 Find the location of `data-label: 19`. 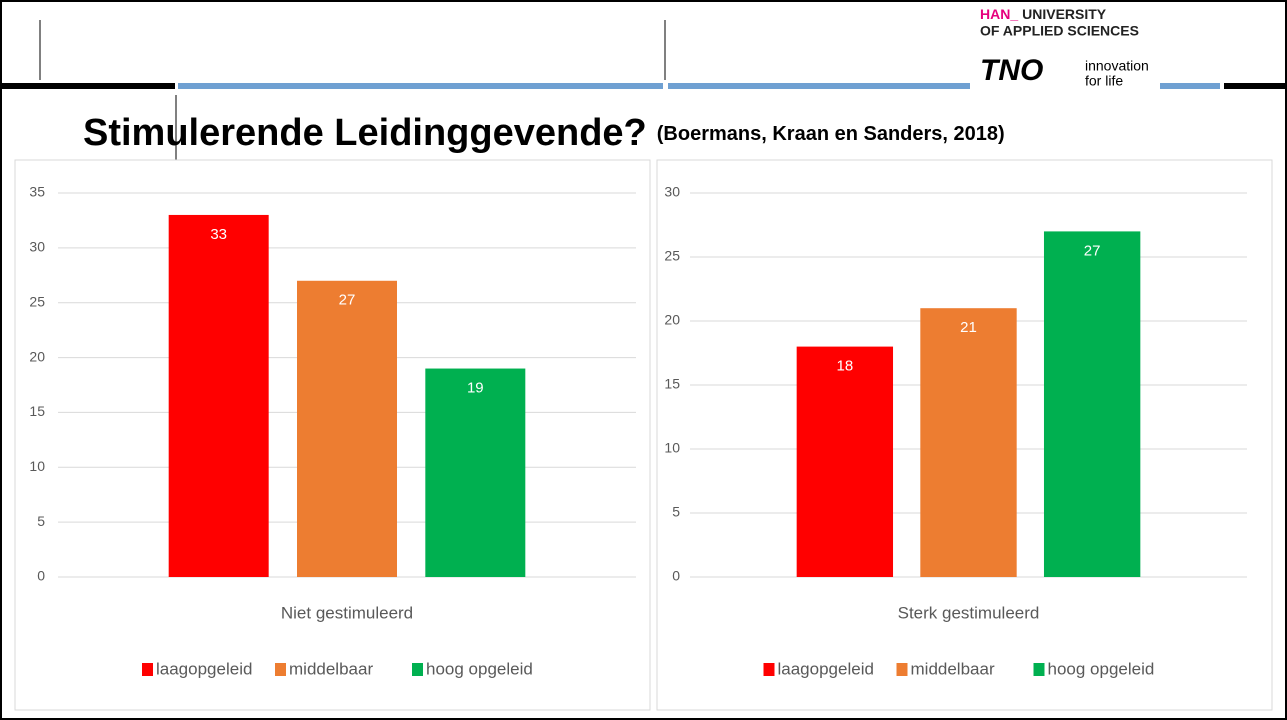

data-label: 19 is located at coordinates (475, 388).